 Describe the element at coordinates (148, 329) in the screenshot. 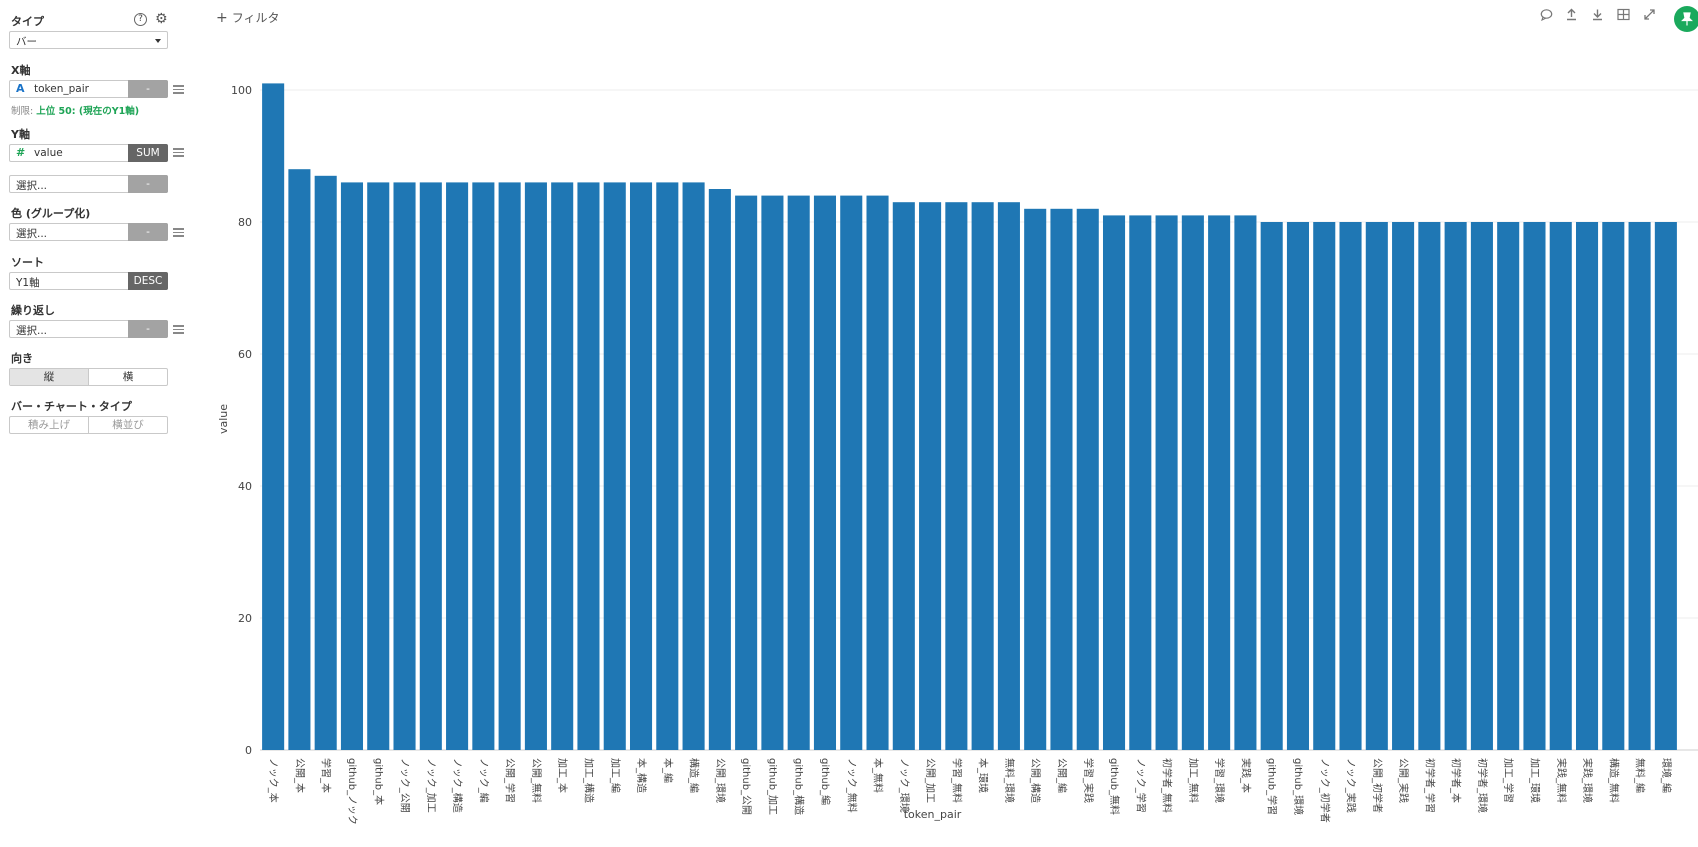

I see `repeat-aggregation-button: -` at that location.